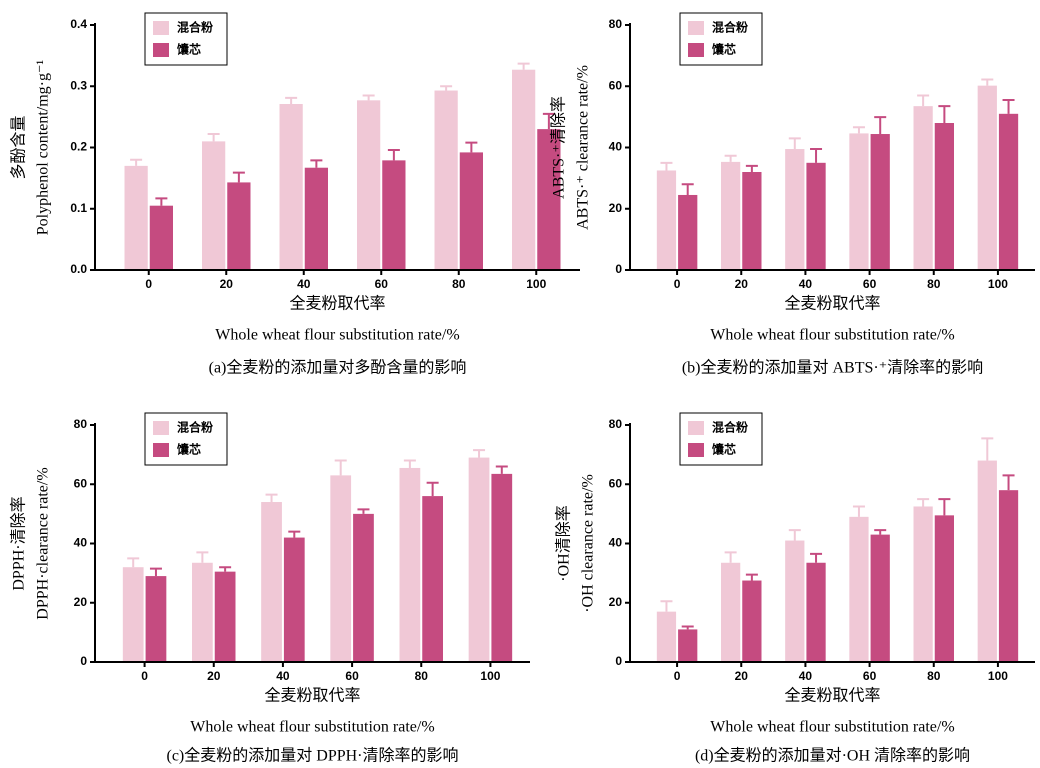 The height and width of the screenshot is (768, 1040). I want to click on y-tick-label: 0.4, so click(78, 24).